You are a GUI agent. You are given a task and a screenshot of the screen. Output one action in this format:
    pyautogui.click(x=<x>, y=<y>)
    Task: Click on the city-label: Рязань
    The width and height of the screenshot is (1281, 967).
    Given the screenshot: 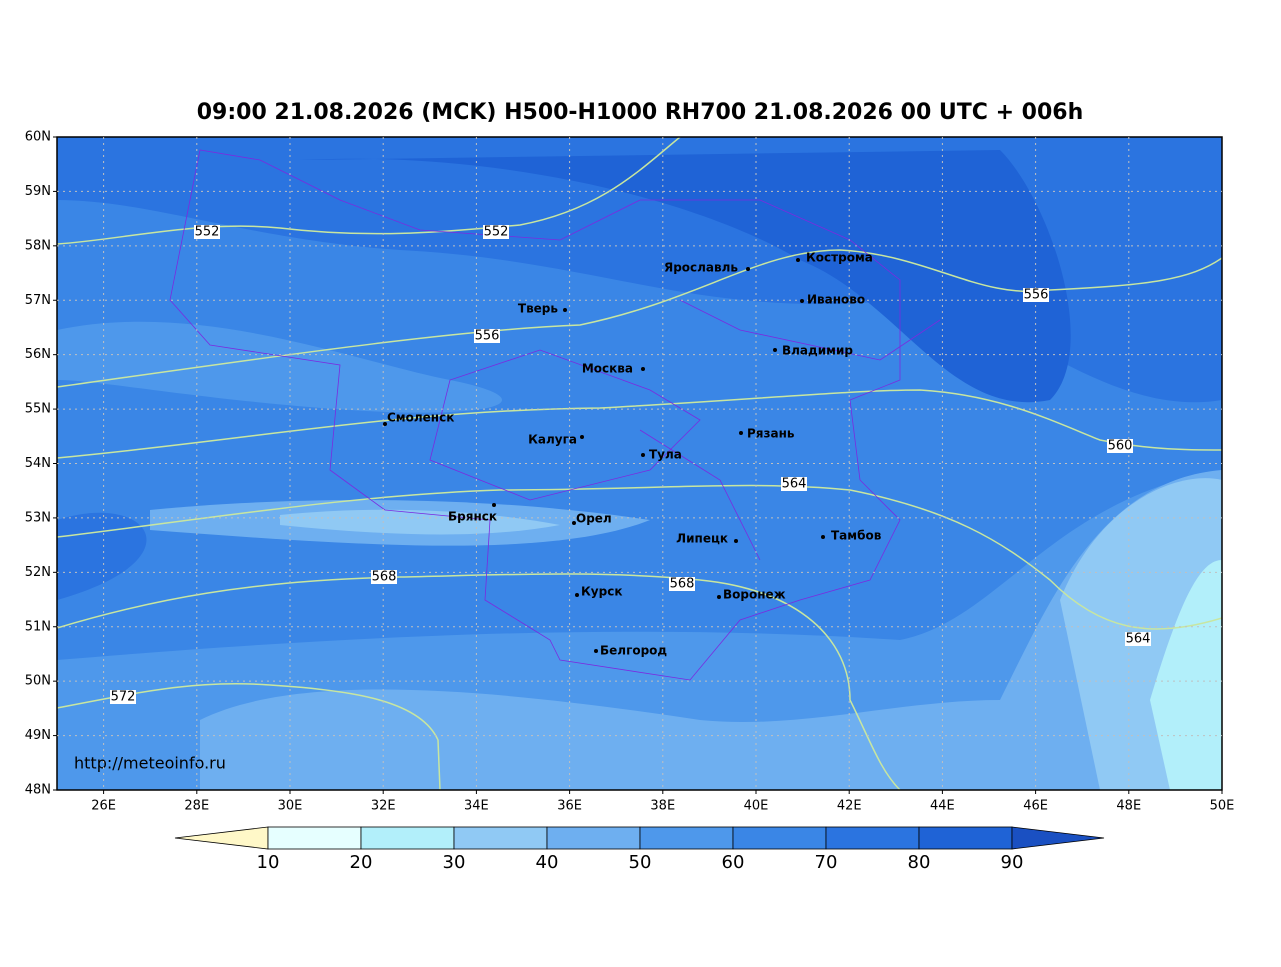 What is the action you would take?
    pyautogui.click(x=771, y=434)
    